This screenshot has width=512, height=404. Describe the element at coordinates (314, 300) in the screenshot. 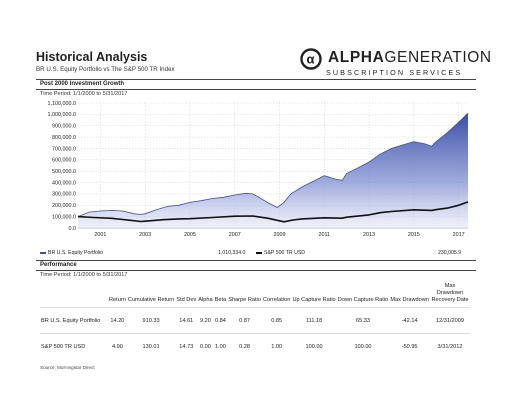

I see `col-header-up-capture: Up Capture Ratio` at that location.